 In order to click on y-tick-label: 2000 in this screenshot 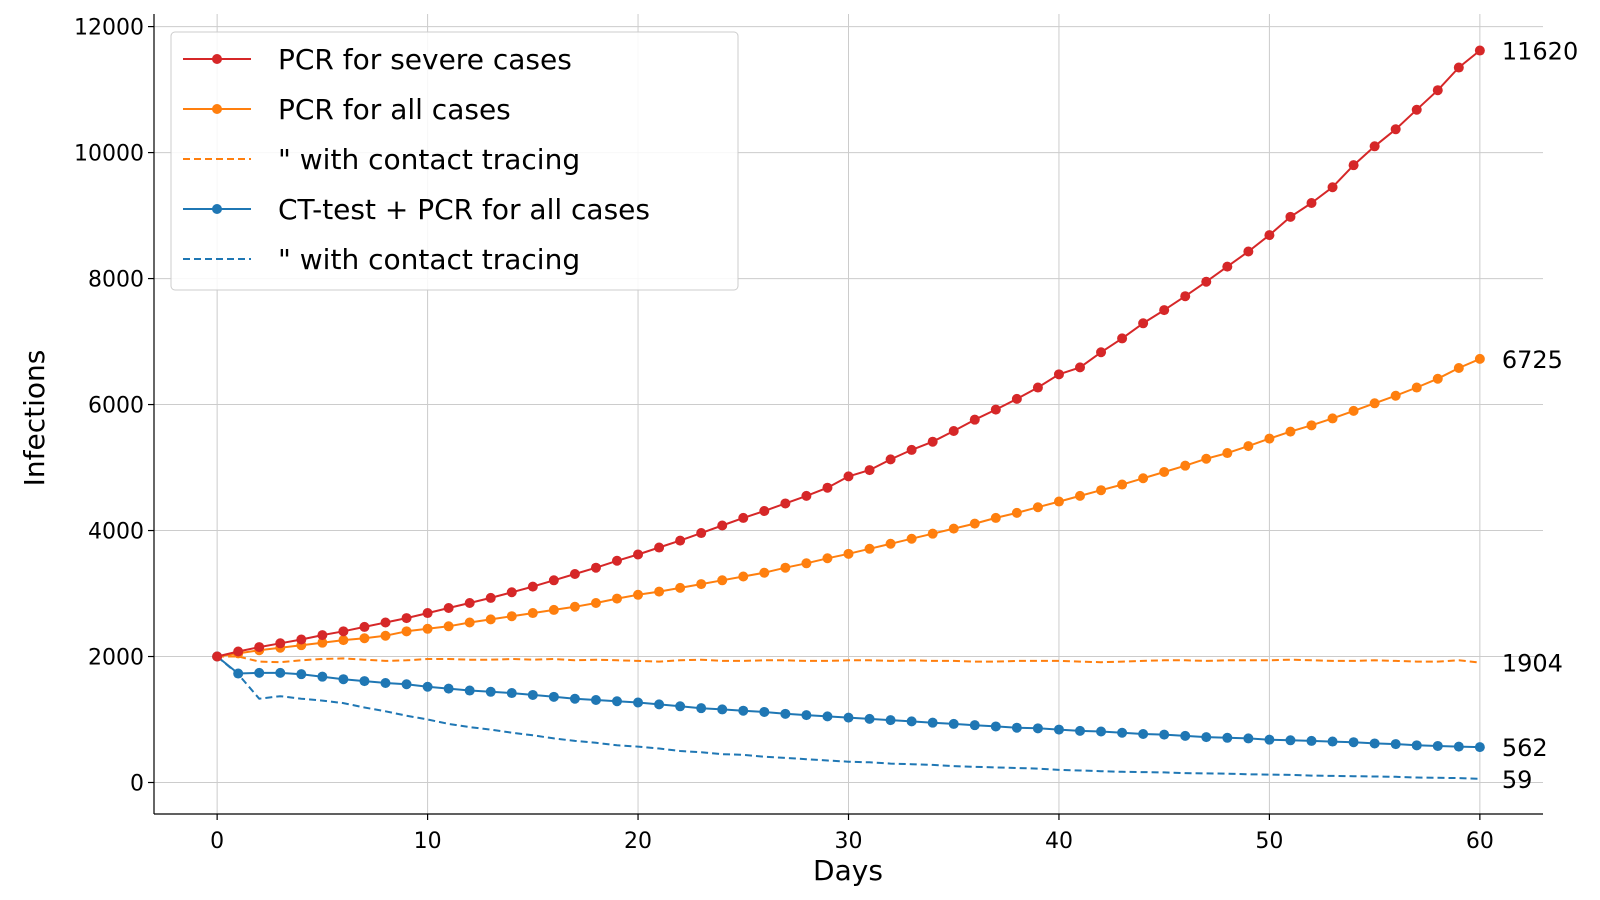, I will do `click(116, 658)`.